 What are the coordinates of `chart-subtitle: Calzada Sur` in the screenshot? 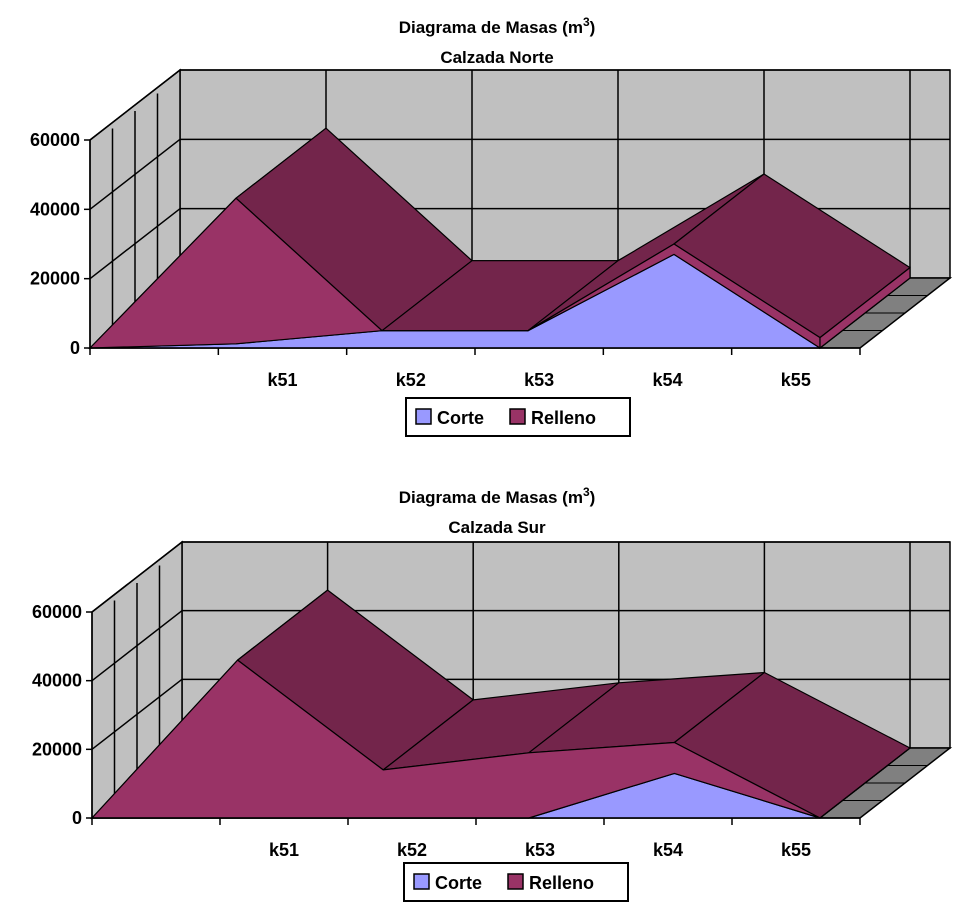 It's located at (497, 527).